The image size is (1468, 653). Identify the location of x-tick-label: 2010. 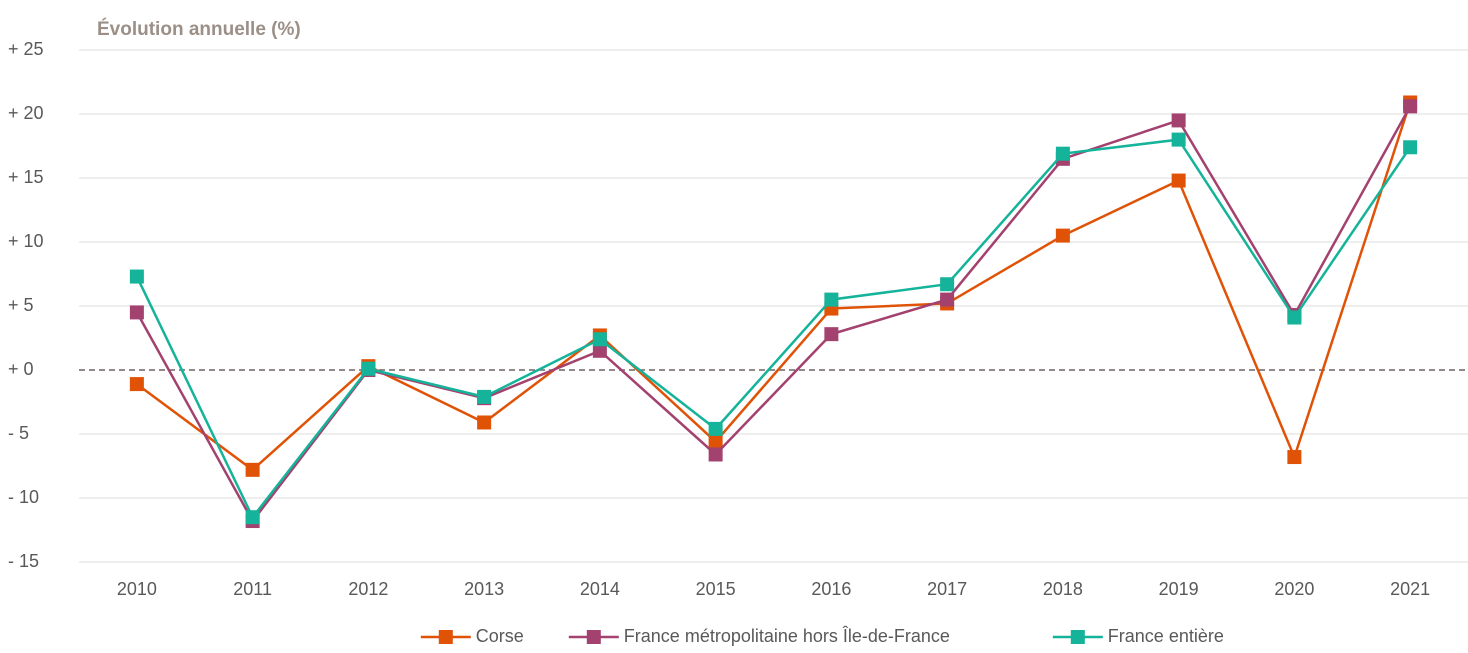
(137, 589).